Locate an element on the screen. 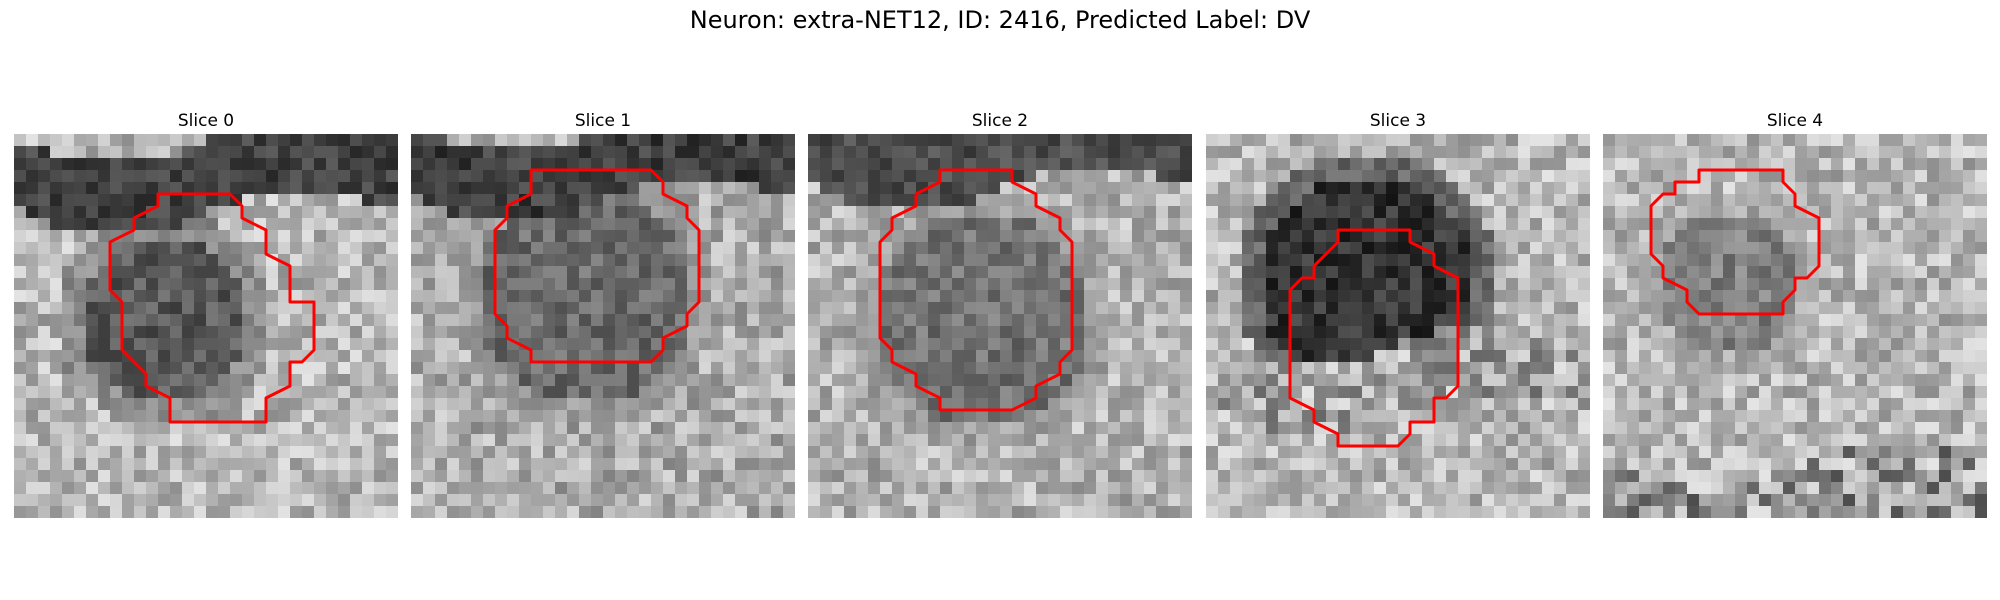  slice-panel-4: Slice 4 is located at coordinates (1795, 313).